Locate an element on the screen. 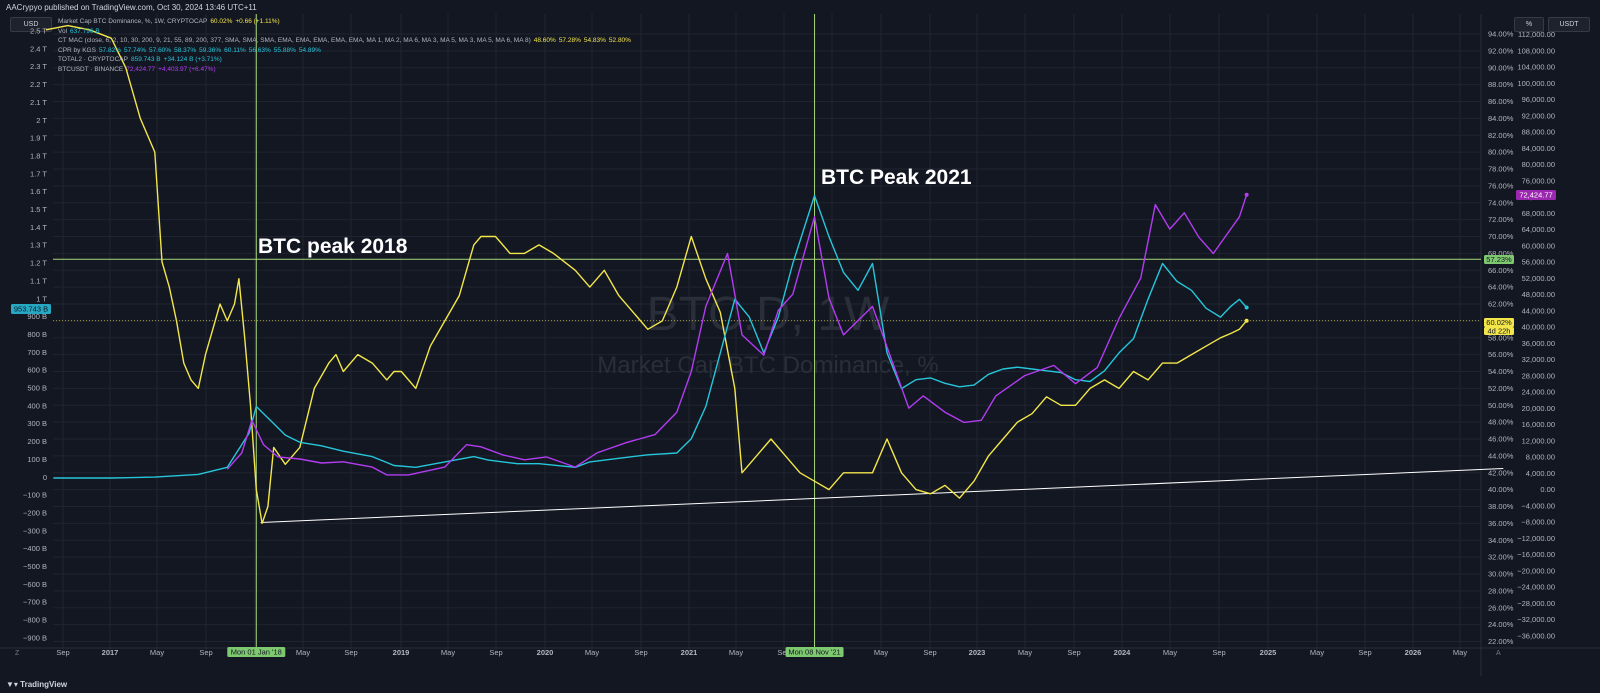  left-axis-value-badge: 953.743 B is located at coordinates (31, 309).